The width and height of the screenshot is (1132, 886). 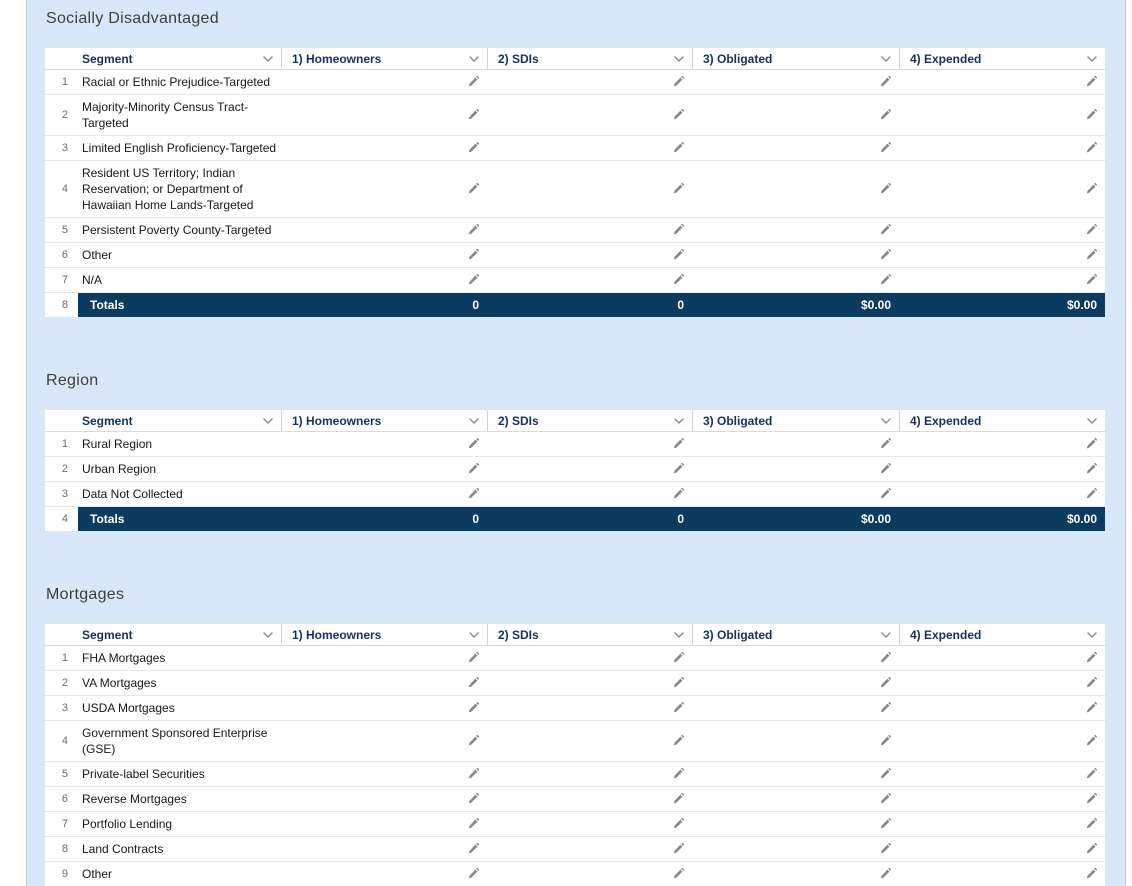 What do you see at coordinates (134, 799) in the screenshot?
I see `segment-label: Reverse Mortgages` at bounding box center [134, 799].